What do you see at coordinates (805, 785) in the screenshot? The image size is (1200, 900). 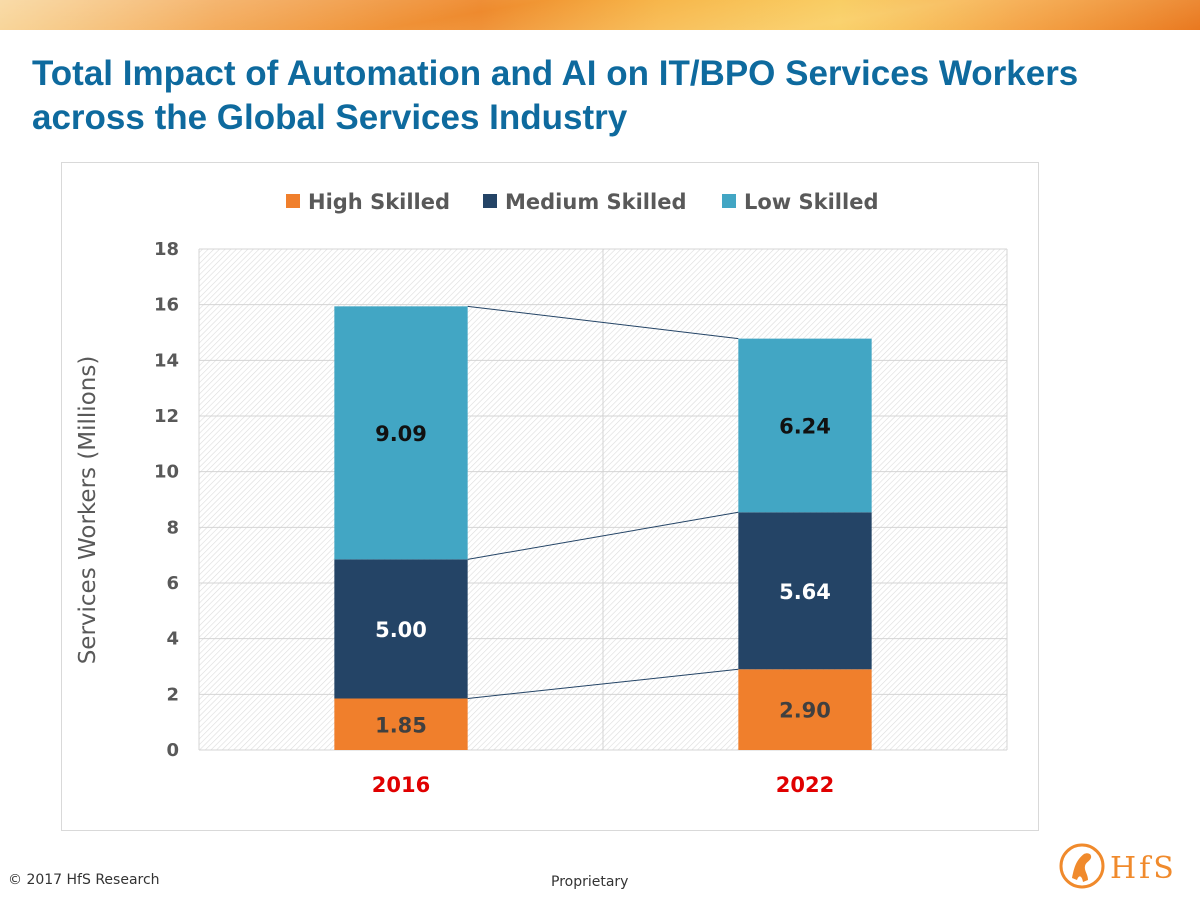 I see `x-category-label: 2022` at bounding box center [805, 785].